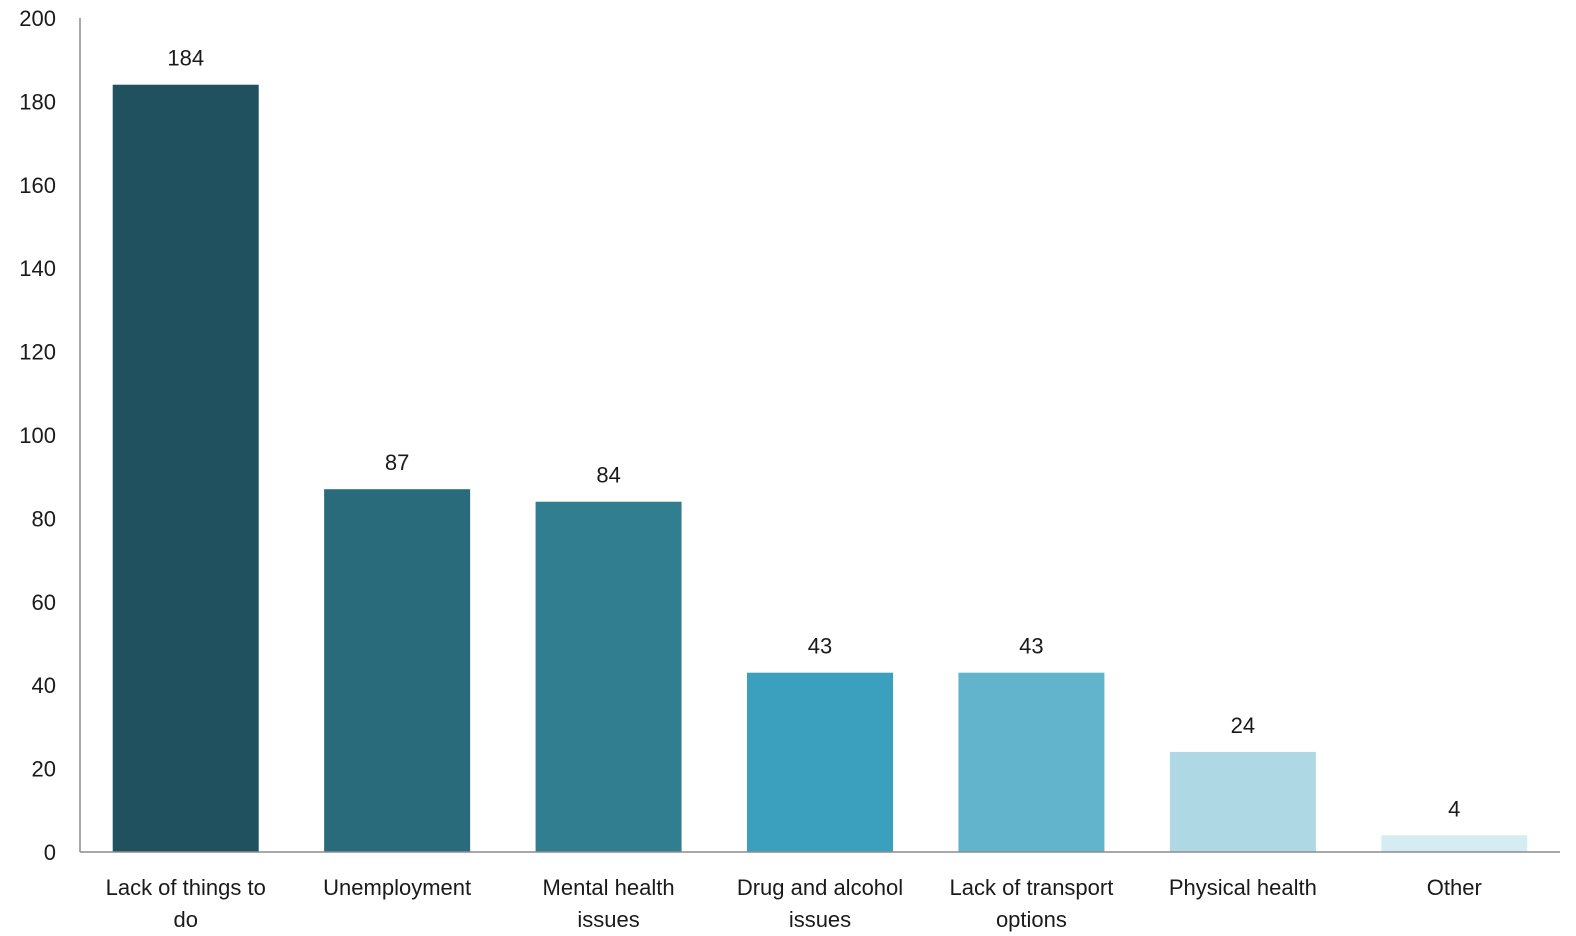  Describe the element at coordinates (1454, 887) in the screenshot. I see `x-tick-label: Other` at that location.